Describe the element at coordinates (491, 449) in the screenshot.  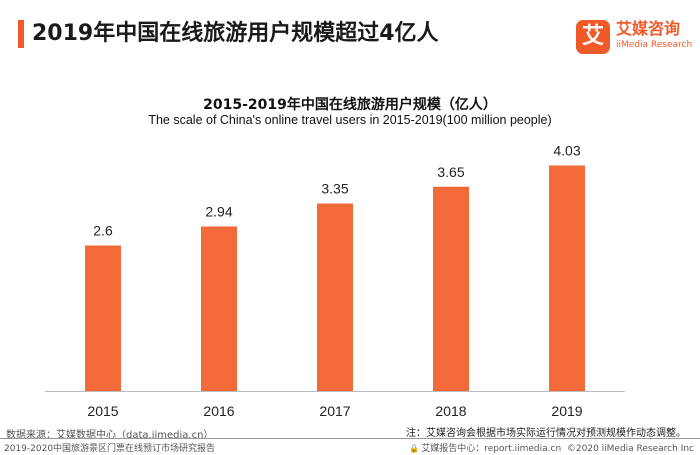
I see `report-site: 艾媒报告中心：report.iimedia.cn` at that location.